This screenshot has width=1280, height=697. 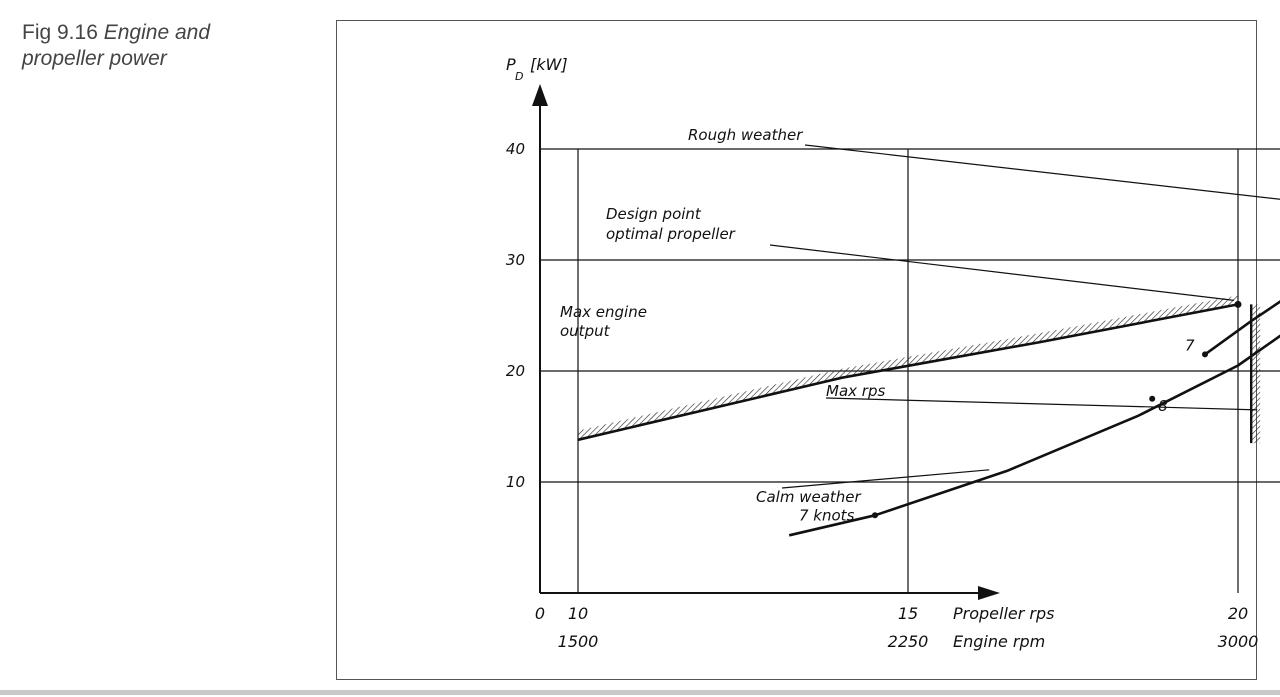 What do you see at coordinates (1190, 345) in the screenshot?
I see `speed-point-label-3: 7` at bounding box center [1190, 345].